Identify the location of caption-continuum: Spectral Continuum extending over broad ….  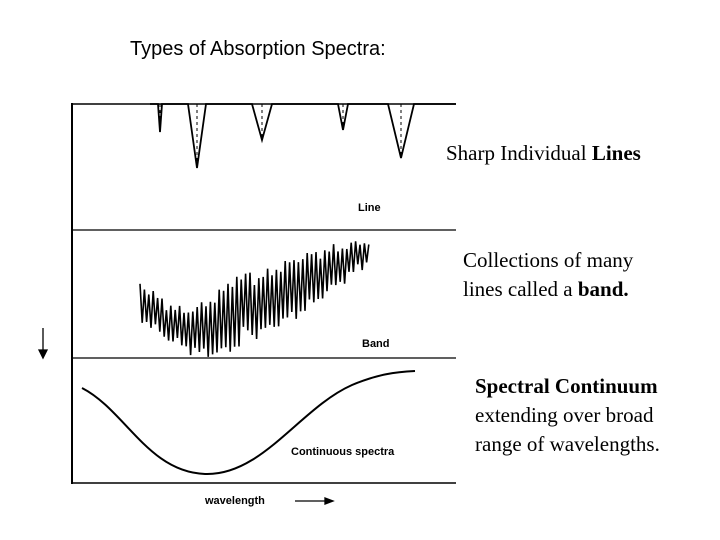
(567, 415).